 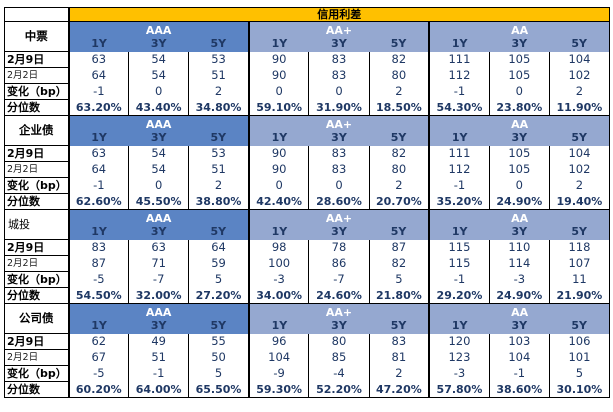 What do you see at coordinates (399, 107) in the screenshot?
I see `percentile-cell: 18.50%` at bounding box center [399, 107].